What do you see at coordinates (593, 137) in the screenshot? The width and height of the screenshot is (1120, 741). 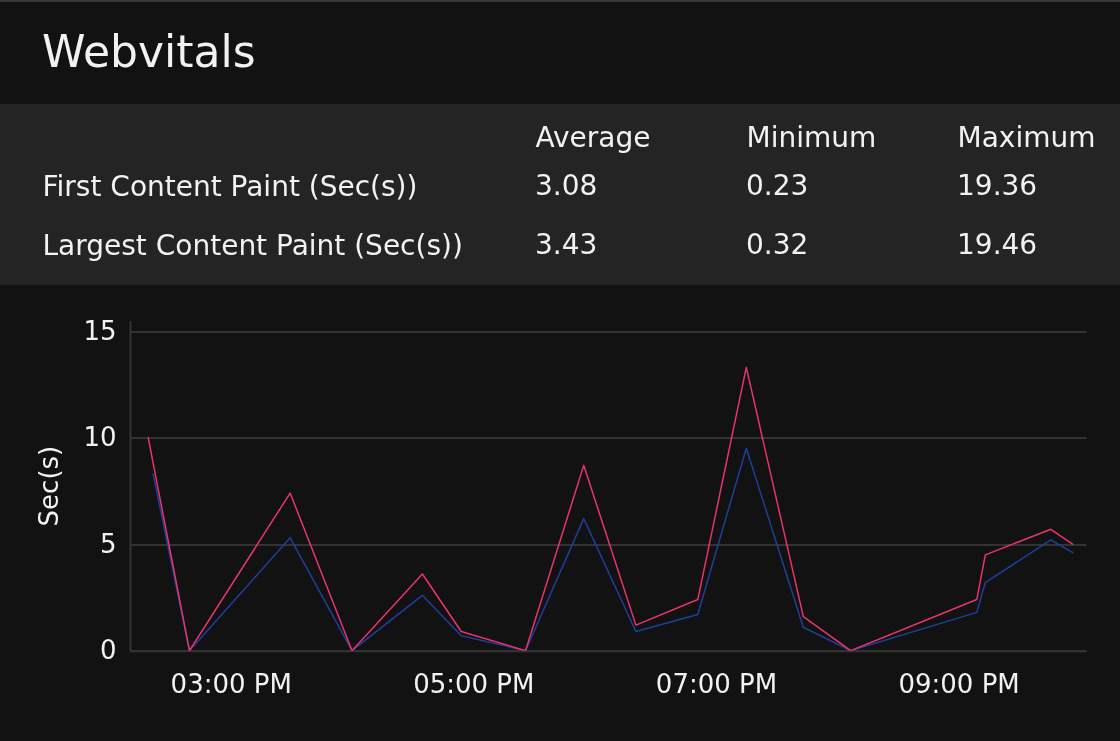 I see `category-label: Average` at bounding box center [593, 137].